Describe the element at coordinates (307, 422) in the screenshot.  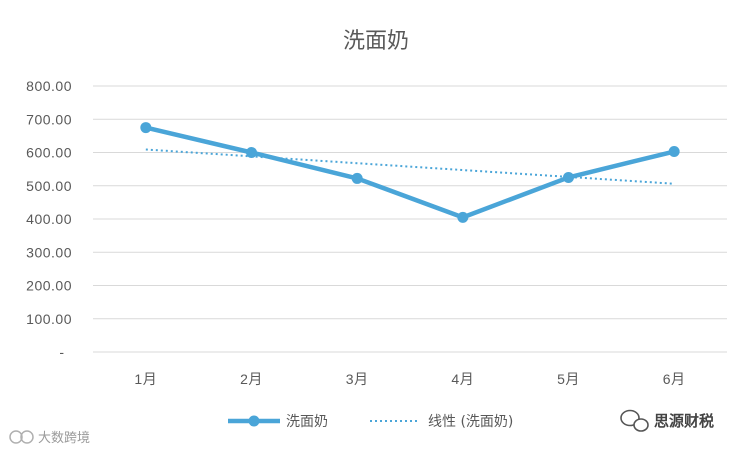
I see `legend-series-label: 洗面奶` at that location.